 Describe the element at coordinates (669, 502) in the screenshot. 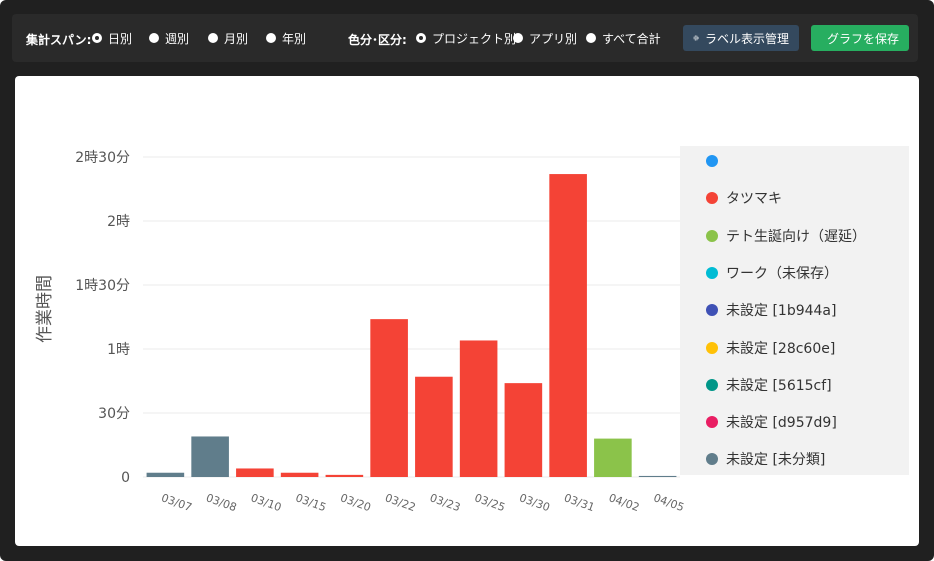

I see `x-tick-label: 04/05` at that location.